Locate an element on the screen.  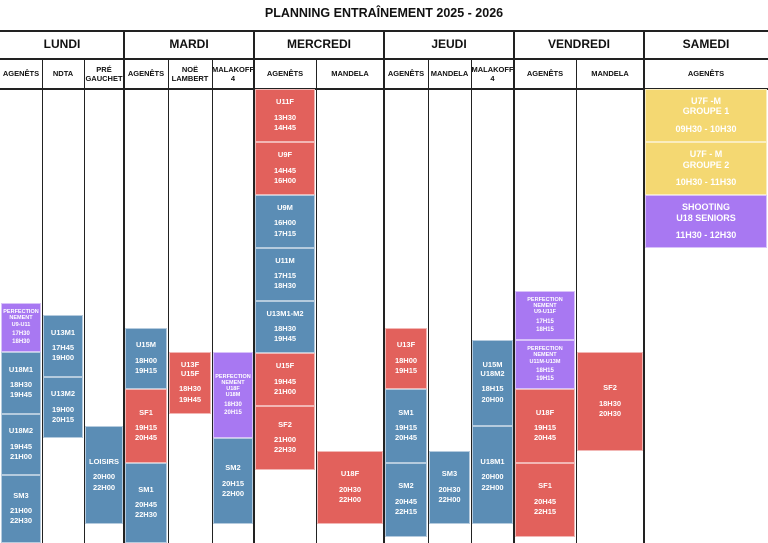
session-times: 13H30 14H45 is located at coordinates (285, 122).